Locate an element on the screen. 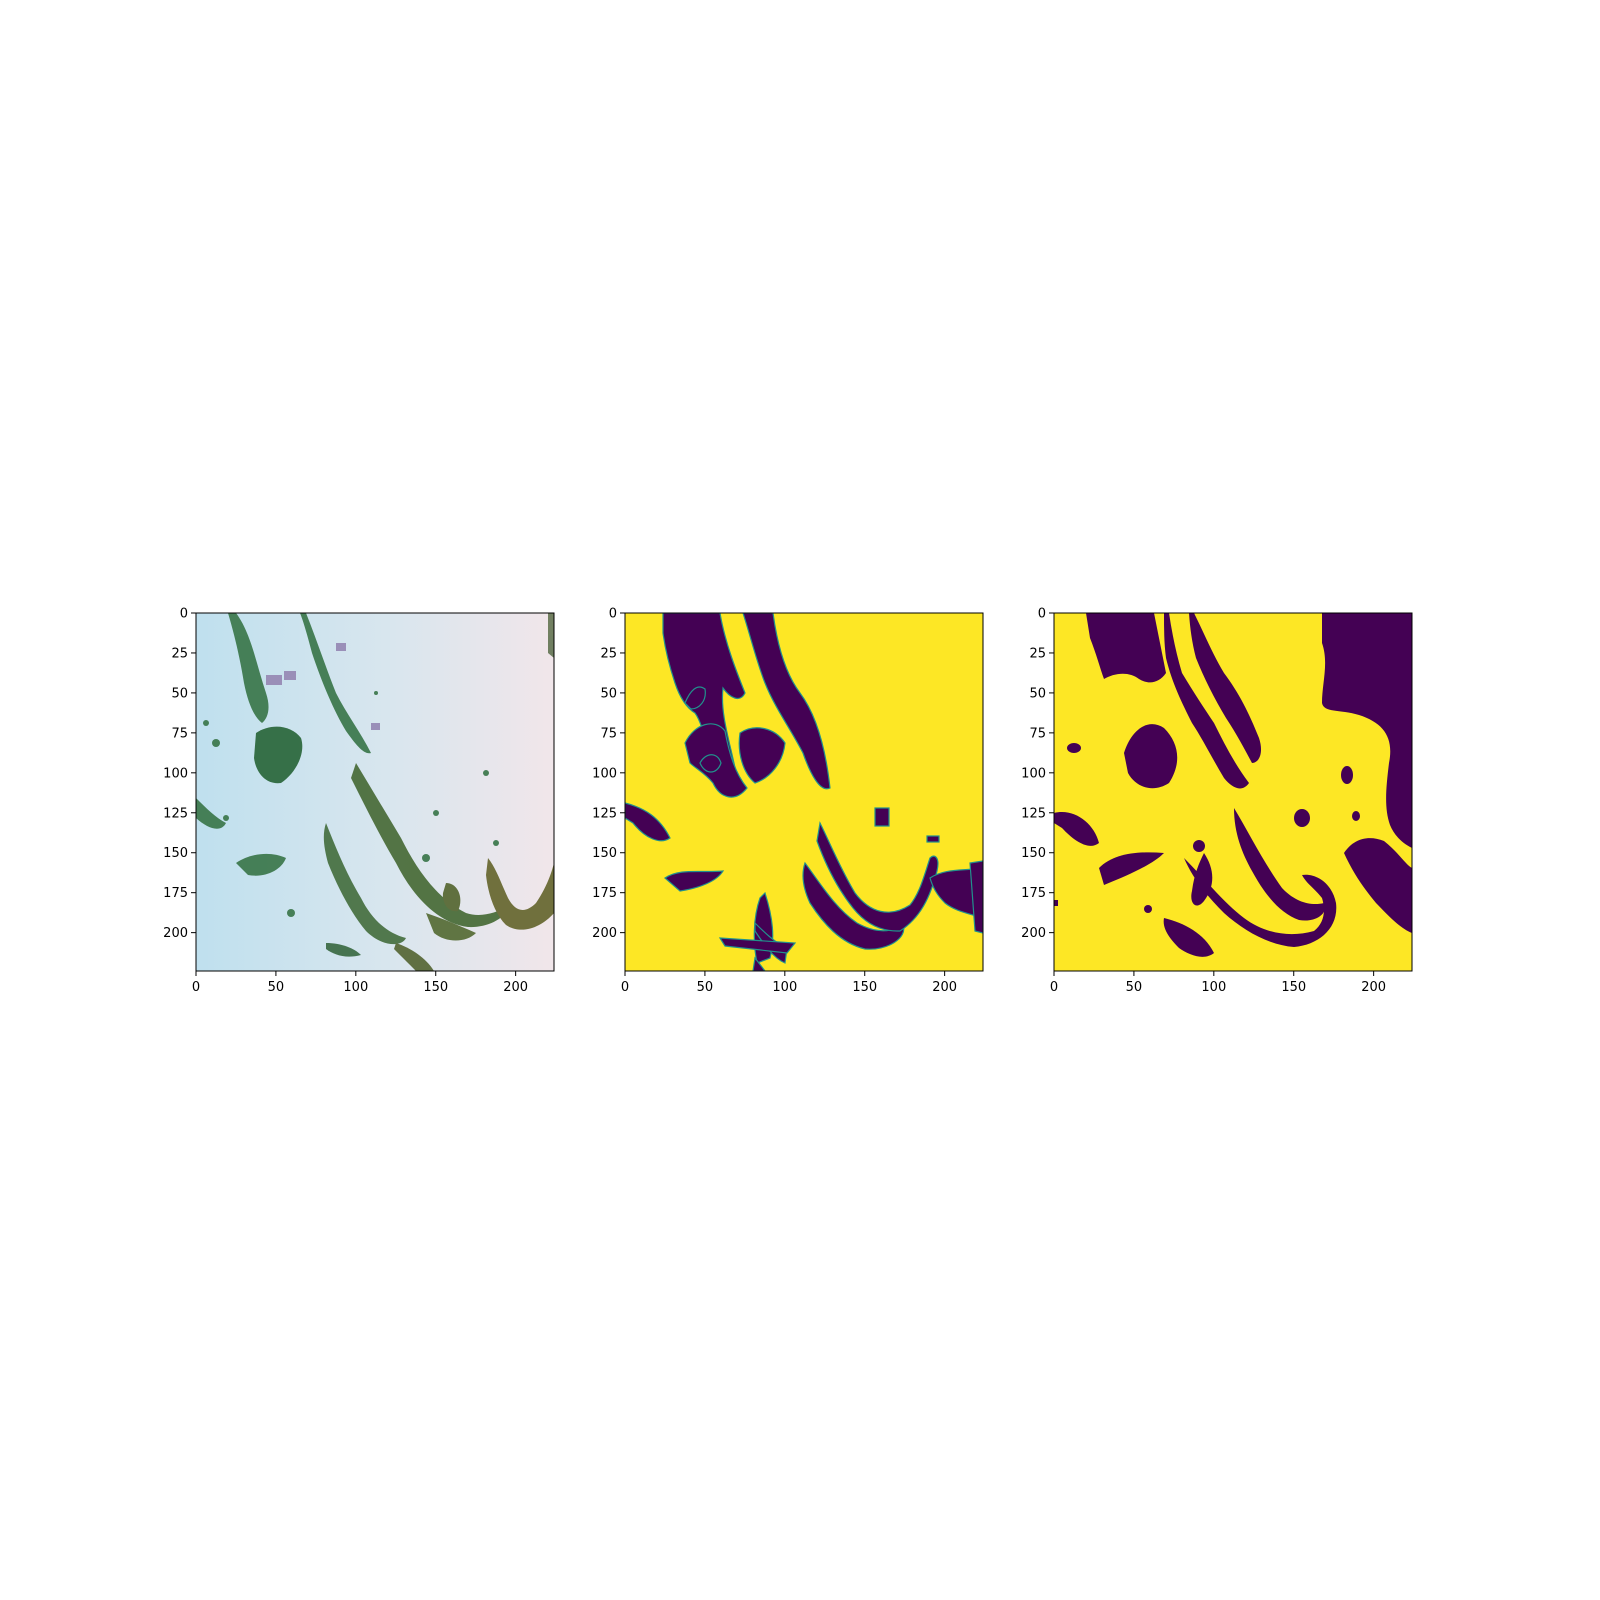  photo-roofs is located at coordinates (323, 686).